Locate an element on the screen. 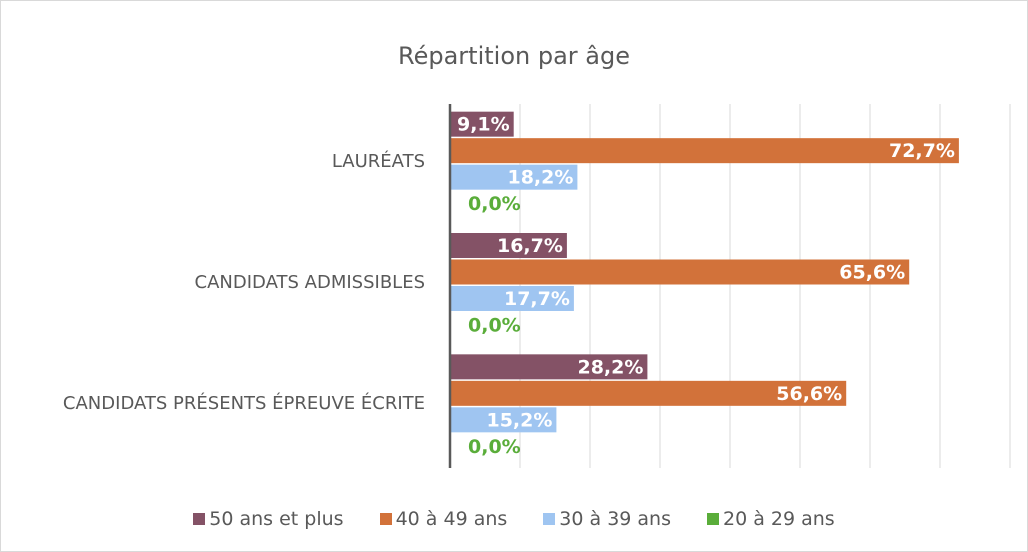 This screenshot has height=552, width=1028. category-label: CANDIDATS PRÉSENTS ÉPREUVE ÉCRITE is located at coordinates (243, 404).